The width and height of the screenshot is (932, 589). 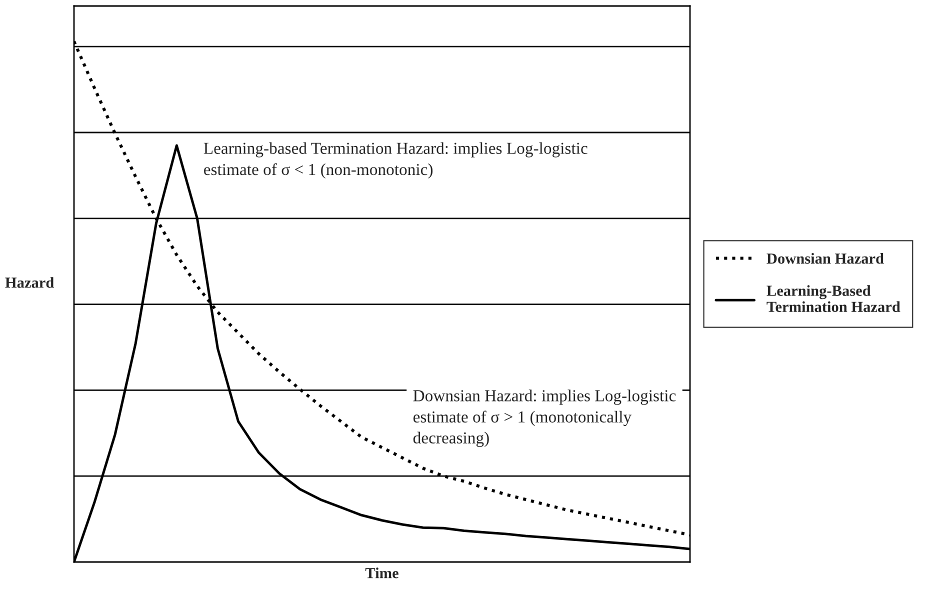 What do you see at coordinates (544, 418) in the screenshot?
I see `annotation: Downsian Hazard: implies Log-logistic estimate of σ > 1 (monotonically decreasing)` at bounding box center [544, 418].